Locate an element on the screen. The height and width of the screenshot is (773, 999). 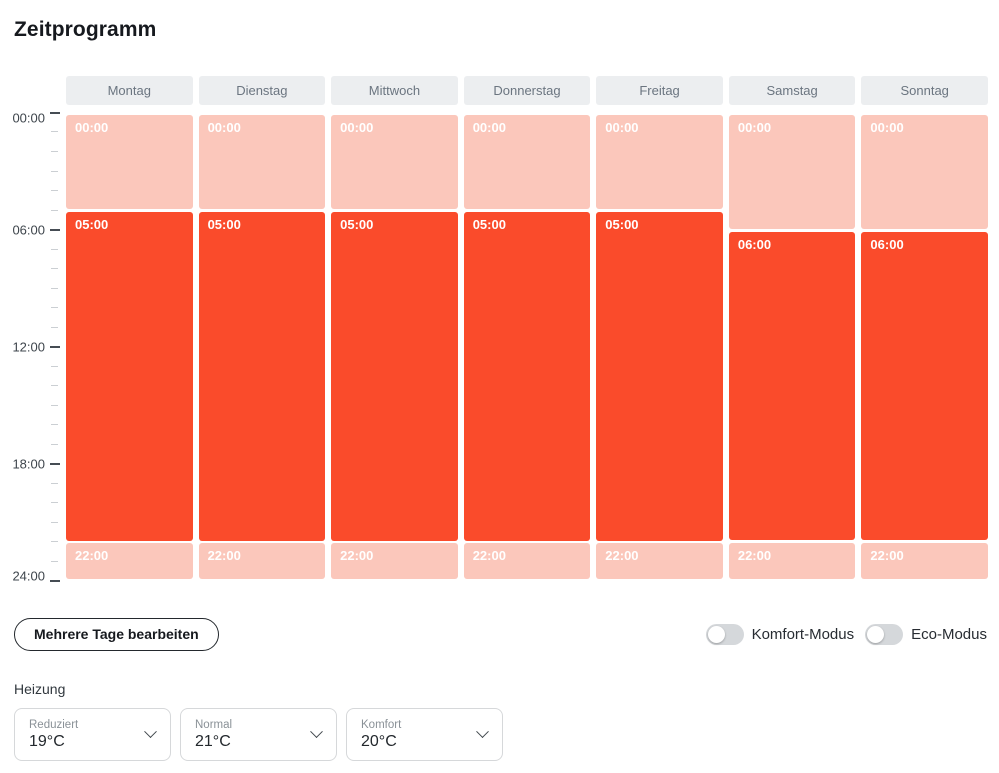
mode-toggles: Komfort-Modus Eco-Modus is located at coordinates (846, 634).